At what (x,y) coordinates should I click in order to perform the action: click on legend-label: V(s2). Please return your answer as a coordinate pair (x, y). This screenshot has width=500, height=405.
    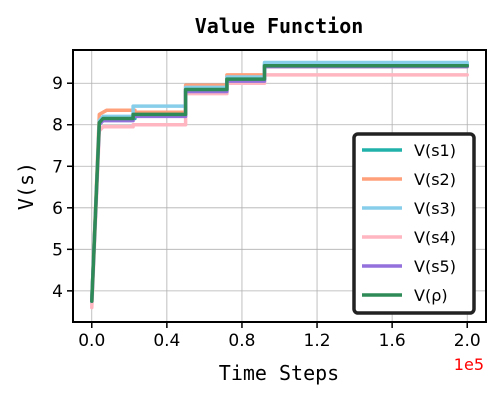
    Looking at the image, I should click on (435, 179).